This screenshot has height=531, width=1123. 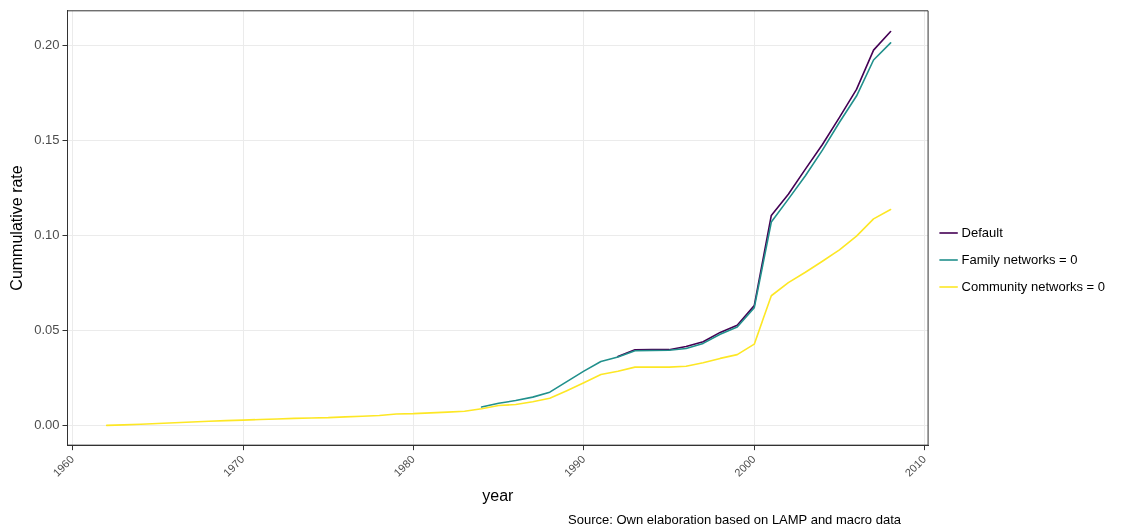 I want to click on source-note: Source: Own elaboration based on LAMP and macro data, so click(x=734, y=519).